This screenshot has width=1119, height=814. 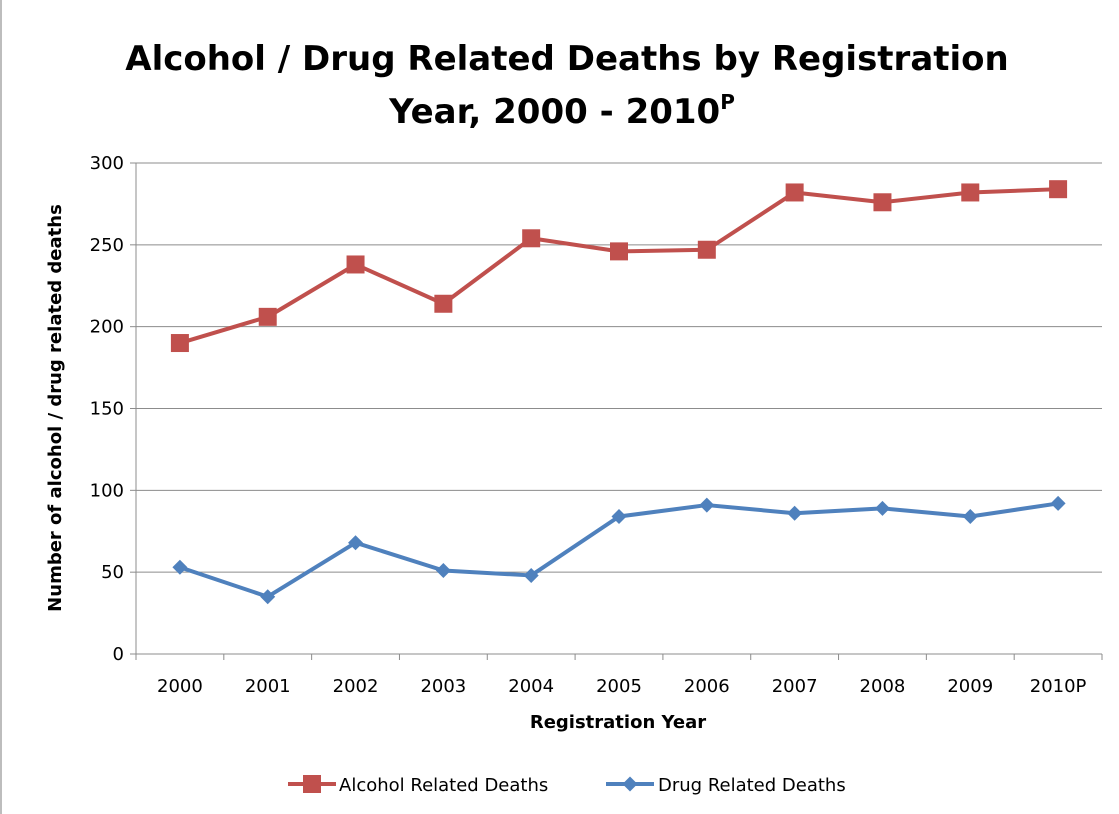 I want to click on legend-alcohol-label: Alcohol Related Deaths, so click(x=443, y=785).